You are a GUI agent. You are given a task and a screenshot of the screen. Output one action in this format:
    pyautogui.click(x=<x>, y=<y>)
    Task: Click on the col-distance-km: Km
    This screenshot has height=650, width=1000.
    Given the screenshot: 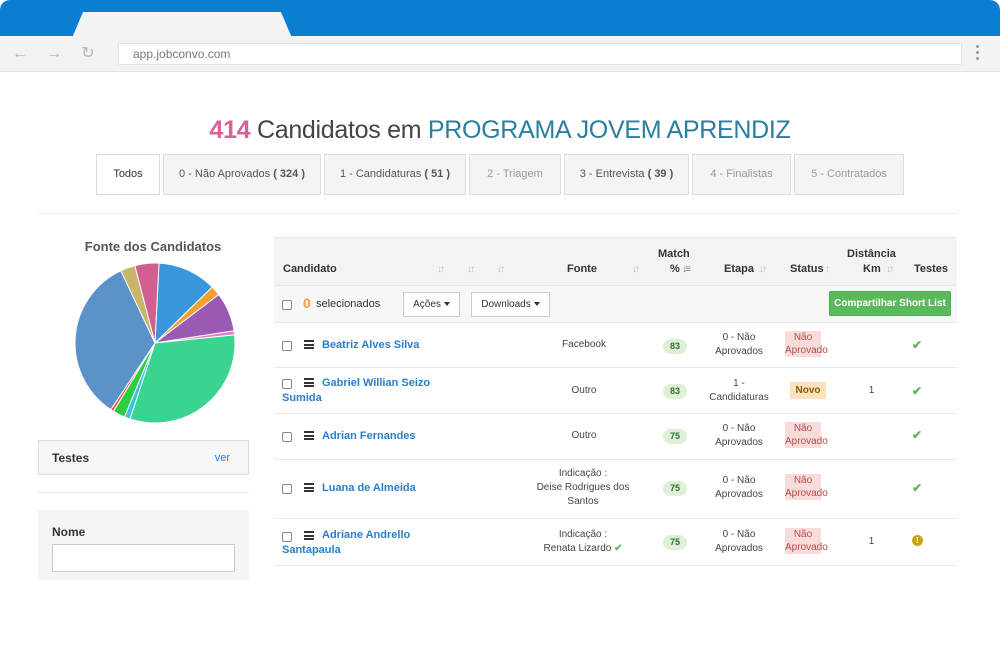 What is the action you would take?
    pyautogui.click(x=872, y=269)
    